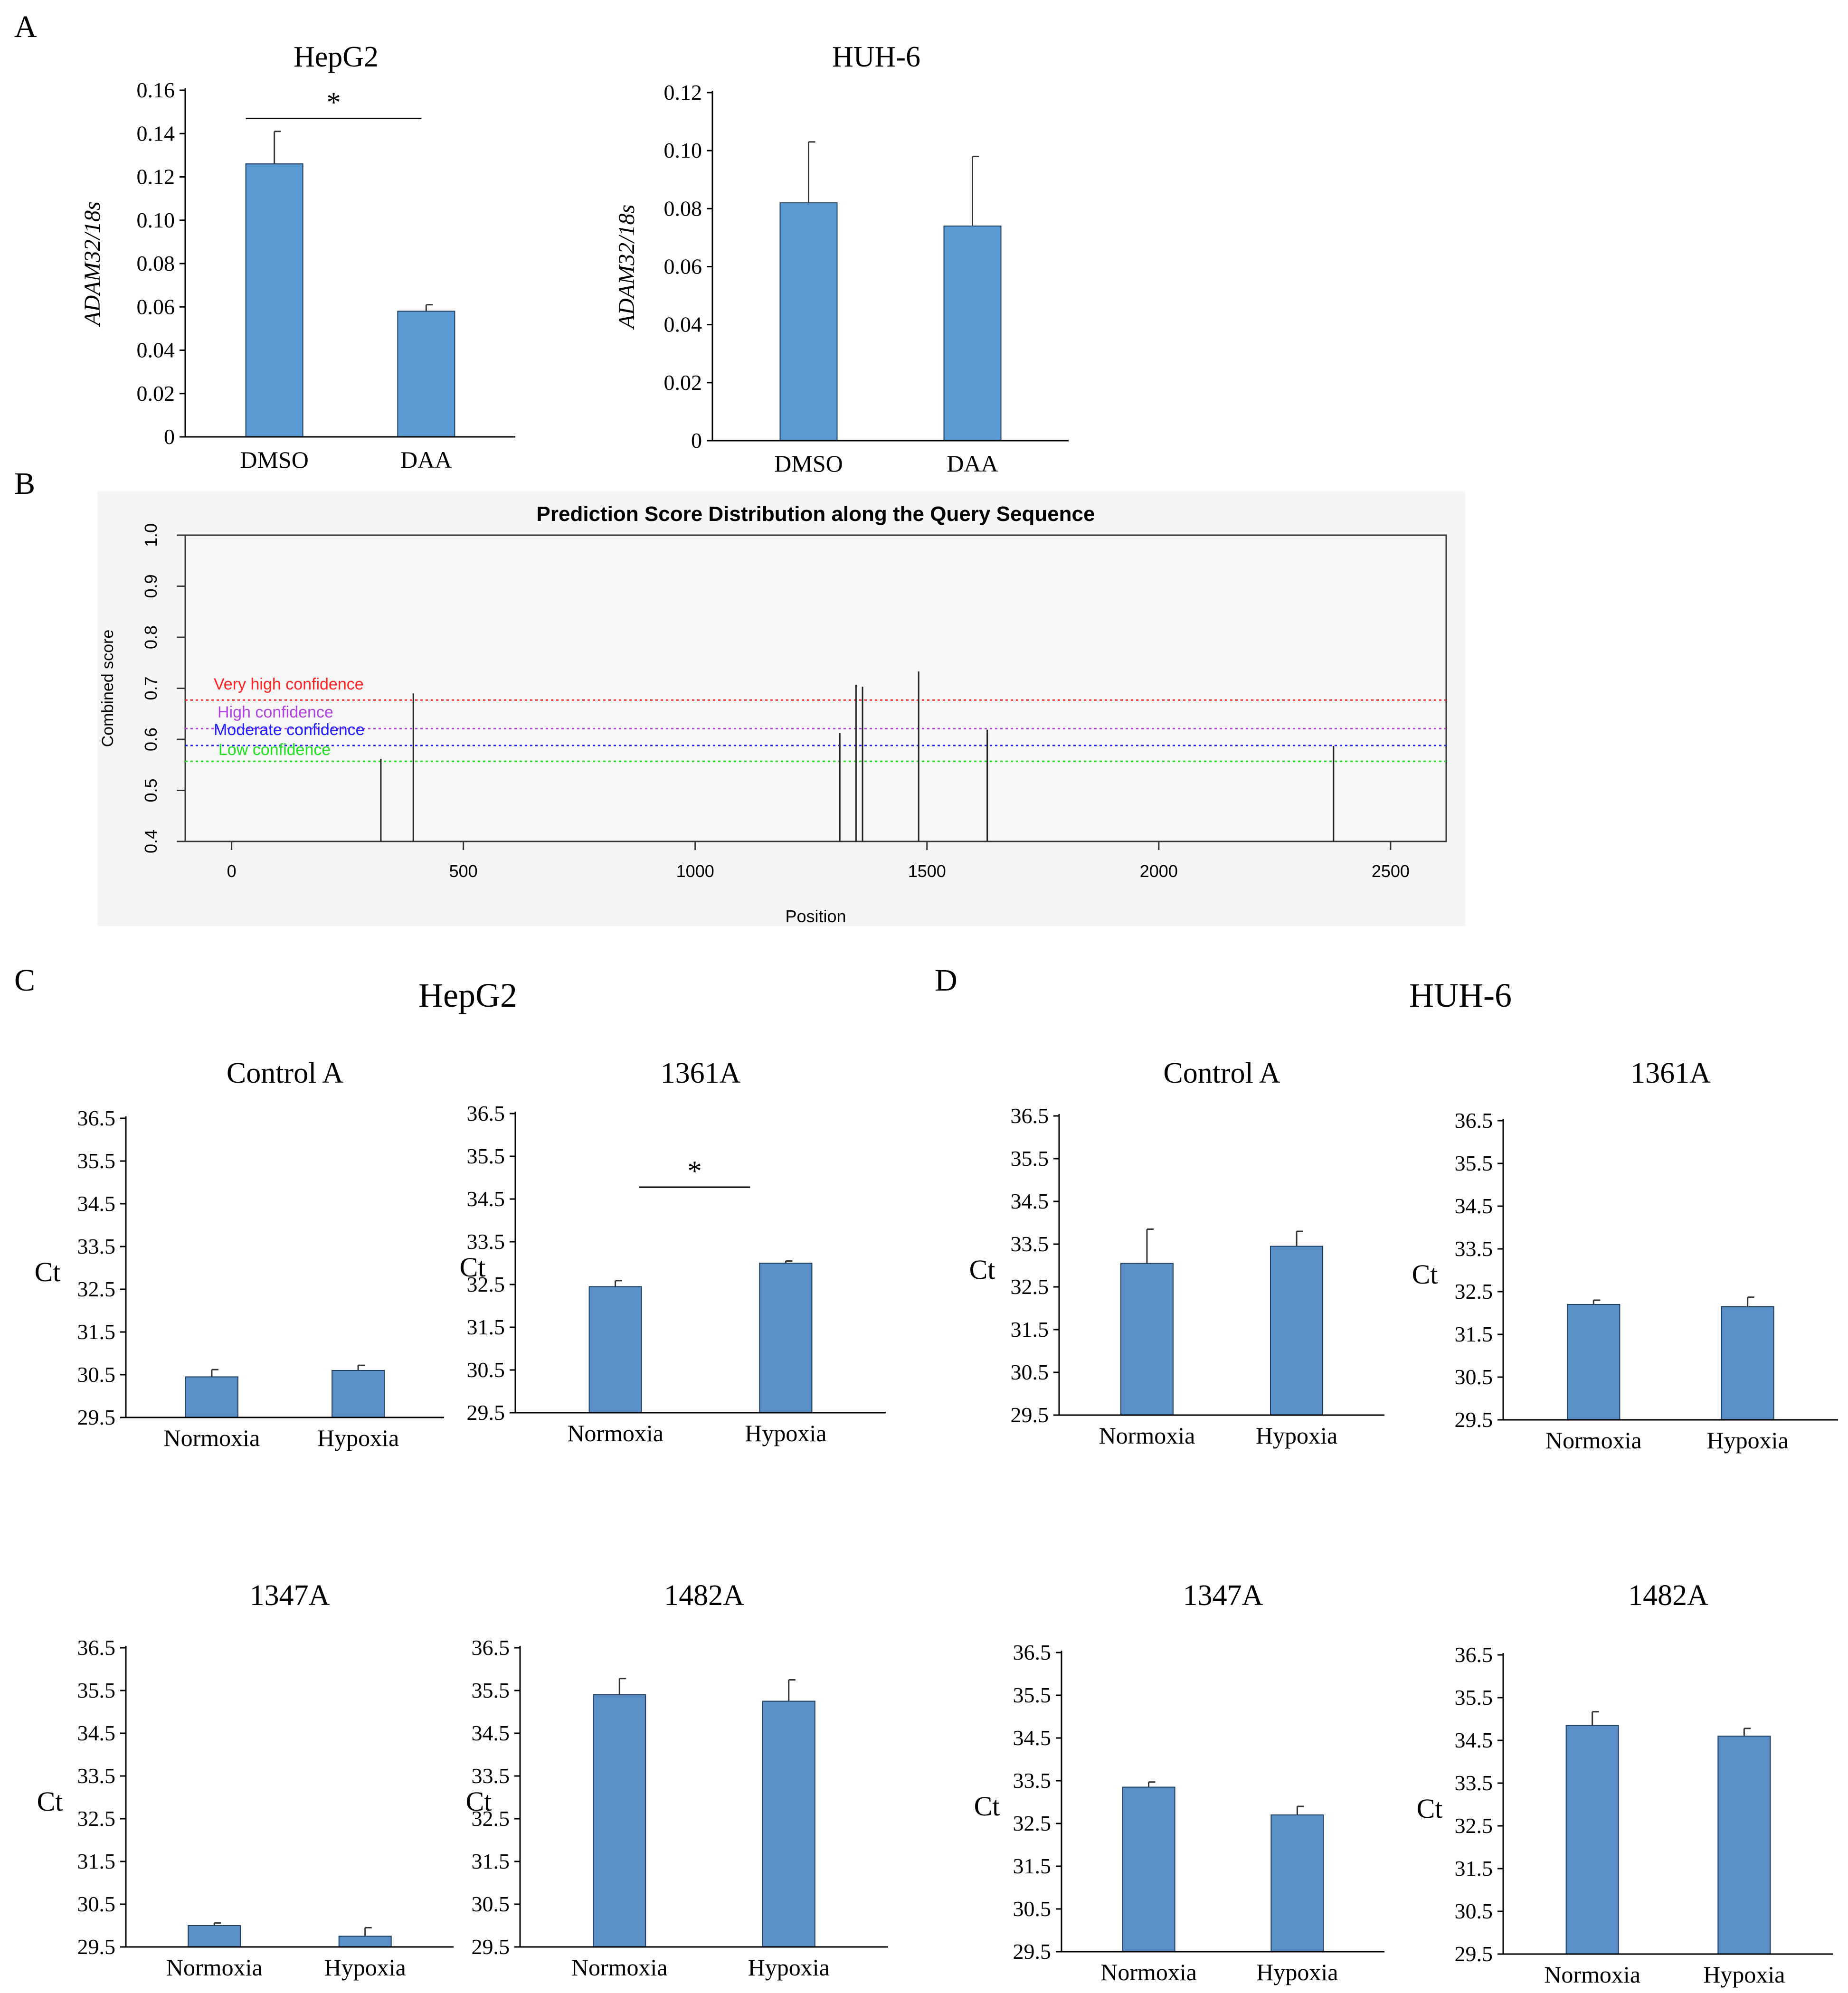 Image resolution: width=1848 pixels, height=1993 pixels. What do you see at coordinates (151, 688) in the screenshot?
I see `y-tick-label: 0.7` at bounding box center [151, 688].